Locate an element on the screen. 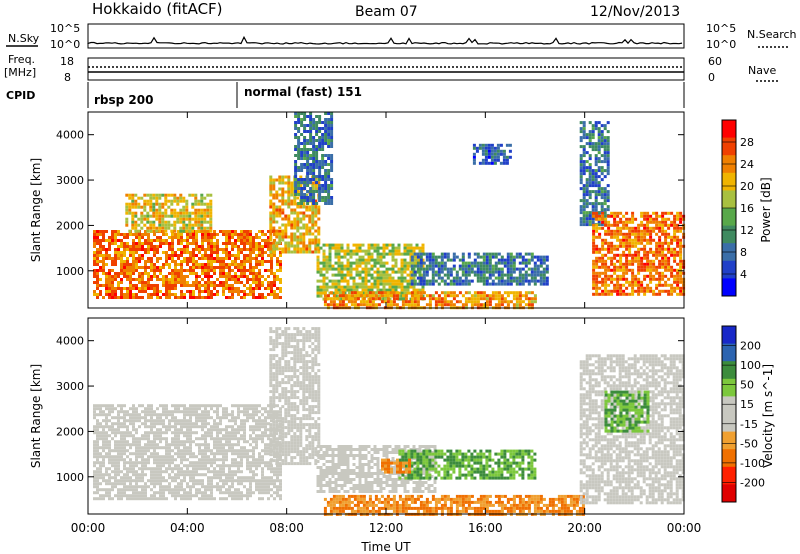 Image resolution: width=800 pixels, height=554 pixels. velocity-ytick-label: 4000 is located at coordinates (70, 341).